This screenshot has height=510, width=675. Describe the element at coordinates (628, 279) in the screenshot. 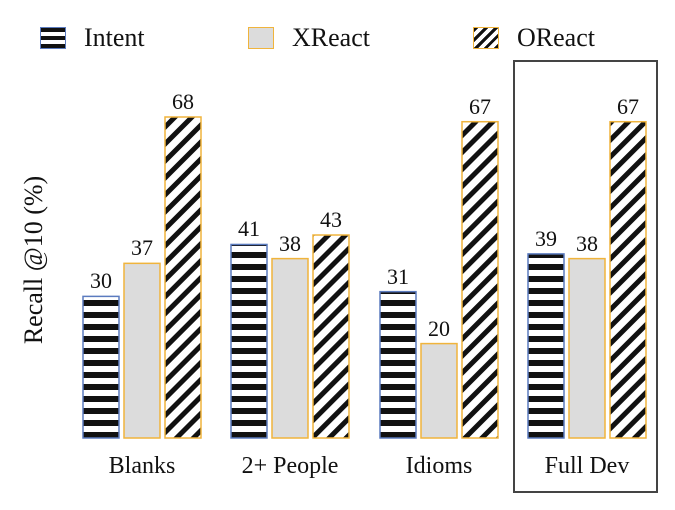

I see `bar-oreact-full-dev` at that location.